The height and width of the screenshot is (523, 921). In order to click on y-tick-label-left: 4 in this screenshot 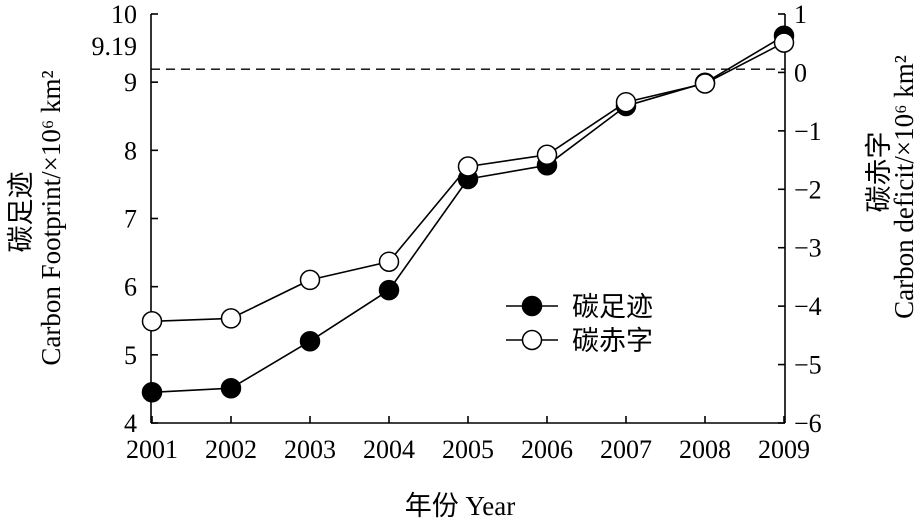, I will do `click(130, 423)`.